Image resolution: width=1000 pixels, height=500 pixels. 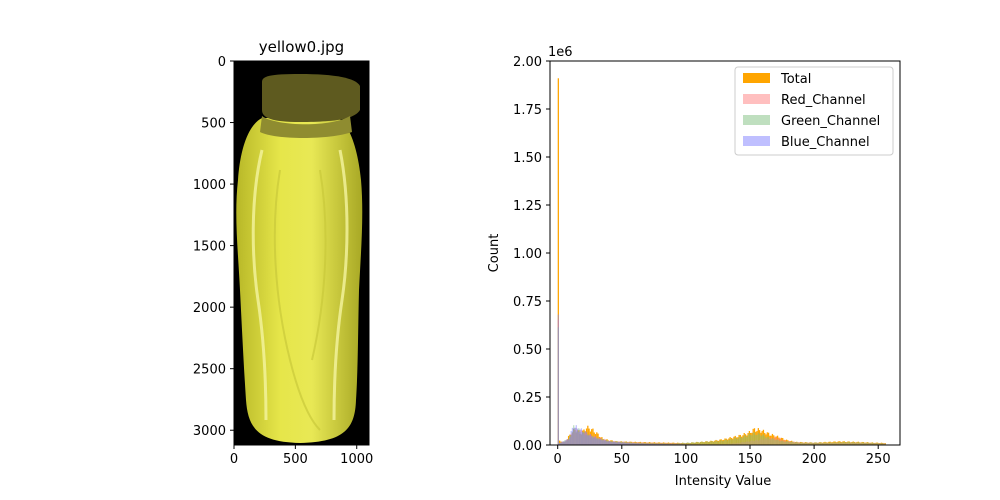 I want to click on bottle-image, so click(x=301, y=253).